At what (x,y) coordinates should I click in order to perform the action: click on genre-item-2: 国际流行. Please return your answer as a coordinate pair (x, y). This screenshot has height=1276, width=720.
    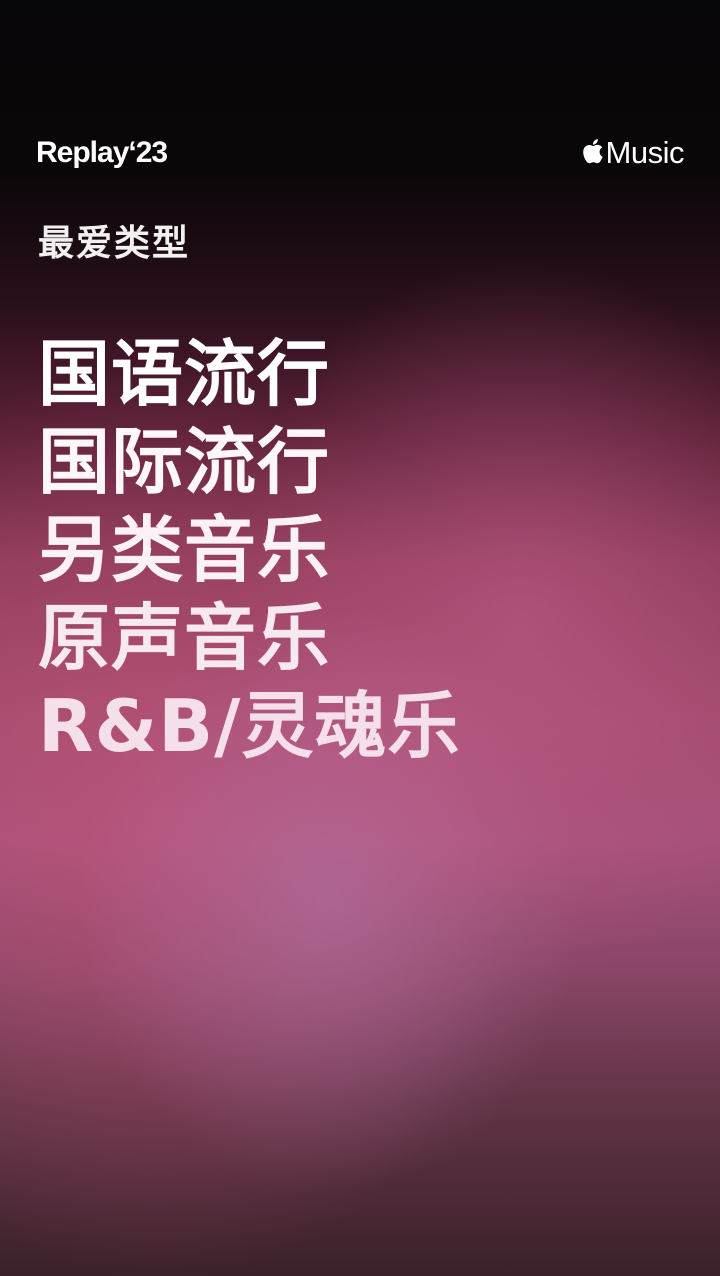
    Looking at the image, I should click on (184, 462).